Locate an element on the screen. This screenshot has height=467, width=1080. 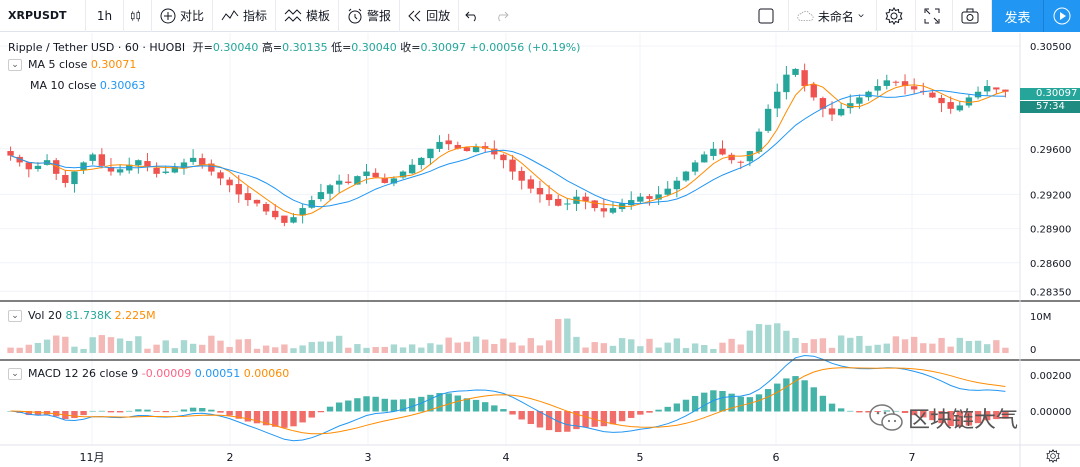
macd-label: MACD 12 26 close 9 is located at coordinates (83, 373).